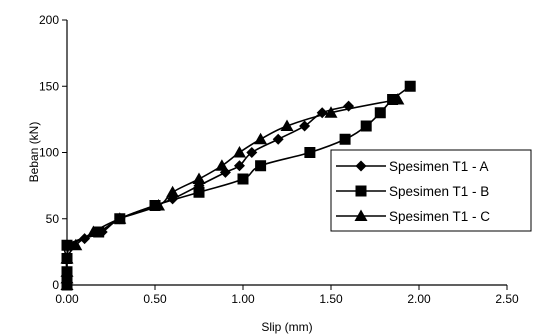  What do you see at coordinates (34, 152) in the screenshot?
I see `y-axis-title: Beban (kN)` at bounding box center [34, 152].